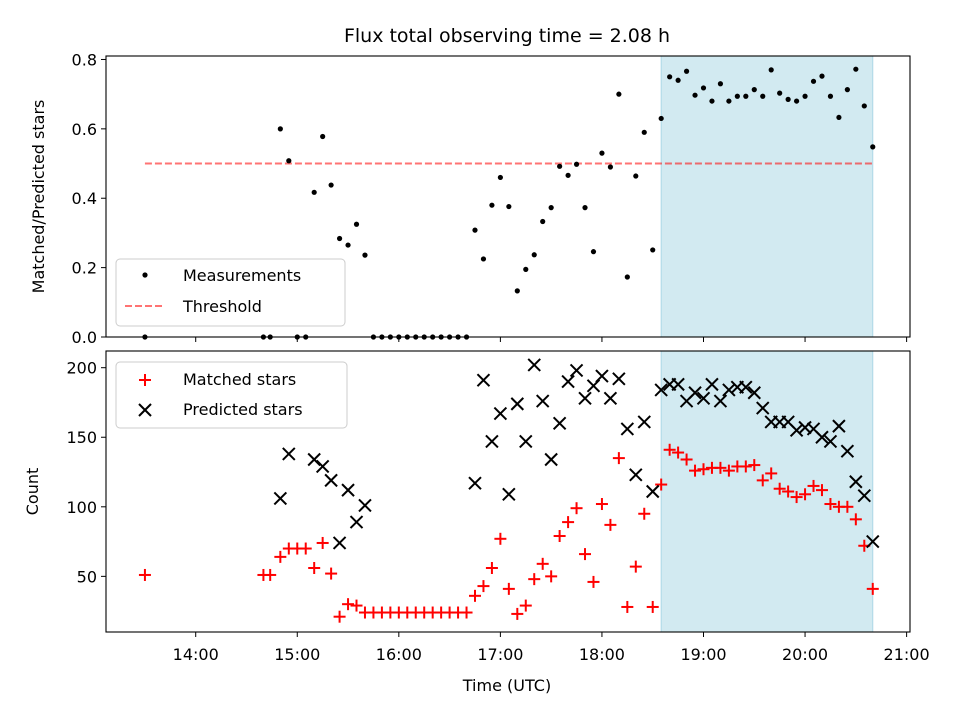 The height and width of the screenshot is (720, 960). What do you see at coordinates (506, 685) in the screenshot?
I see `x-axis-label: Time (UTC)` at bounding box center [506, 685].